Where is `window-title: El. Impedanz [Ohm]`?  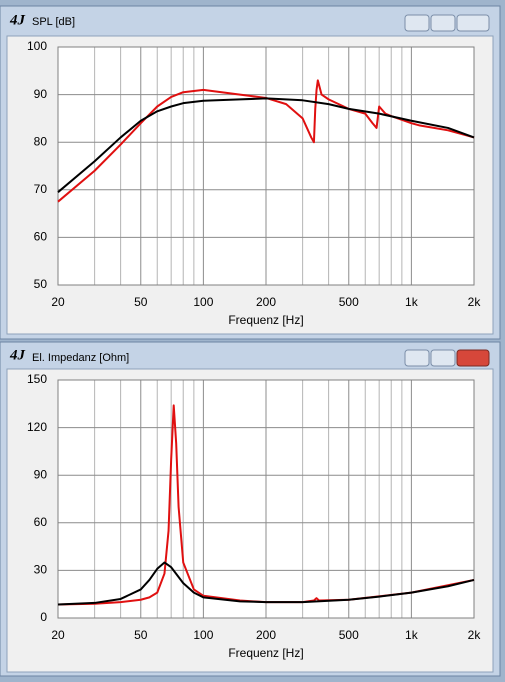 window-title: El. Impedanz [Ohm] is located at coordinates (80, 358).